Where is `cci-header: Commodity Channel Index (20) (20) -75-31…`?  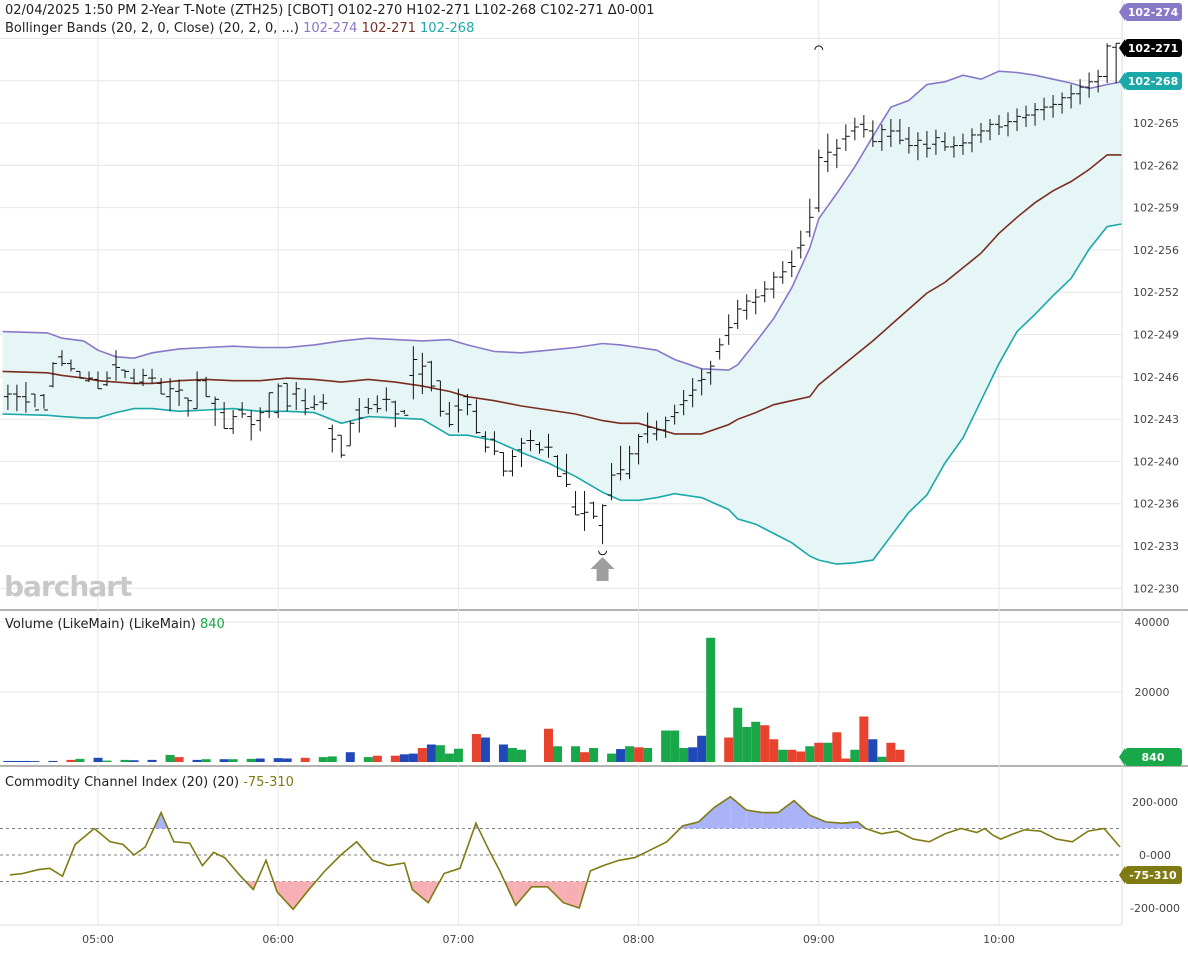 cci-header: Commodity Channel Index (20) (20) -75-31… is located at coordinates (149, 782).